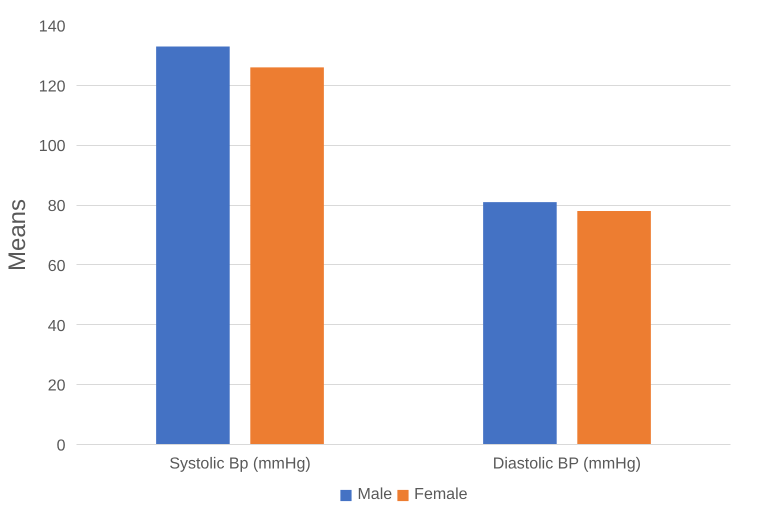 Image resolution: width=761 pixels, height=527 pixels. I want to click on y-tick-label: 120, so click(52, 87).